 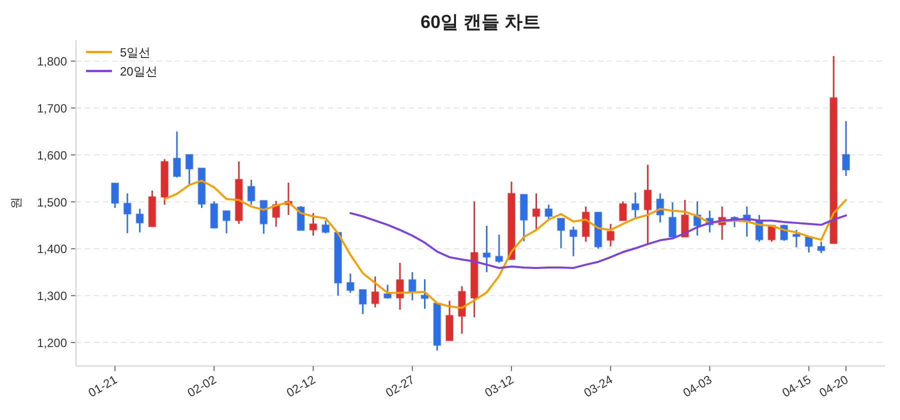 What do you see at coordinates (52, 343) in the screenshot?
I see `y-tick-label: 1,200` at bounding box center [52, 343].